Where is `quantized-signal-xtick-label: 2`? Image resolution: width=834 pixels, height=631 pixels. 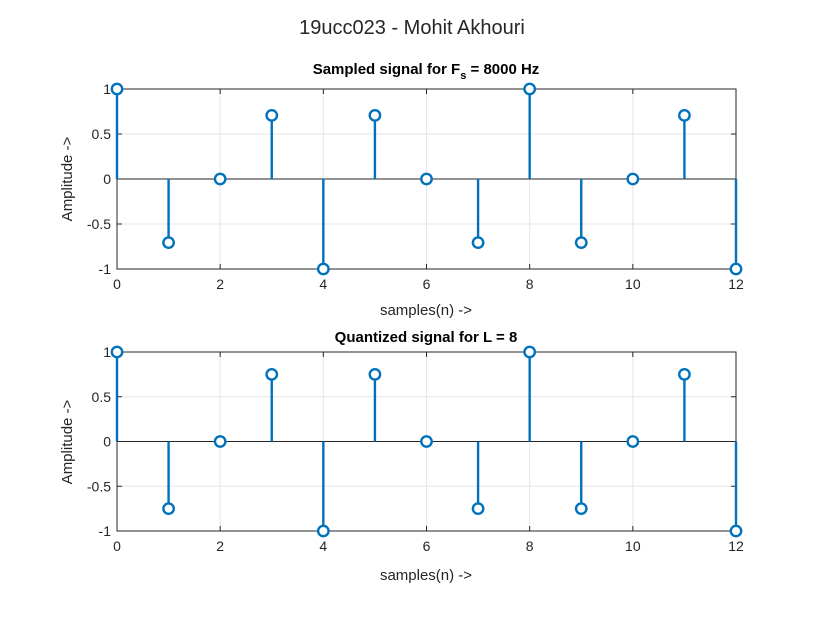
quantized-signal-xtick-label: 2 is located at coordinates (220, 546).